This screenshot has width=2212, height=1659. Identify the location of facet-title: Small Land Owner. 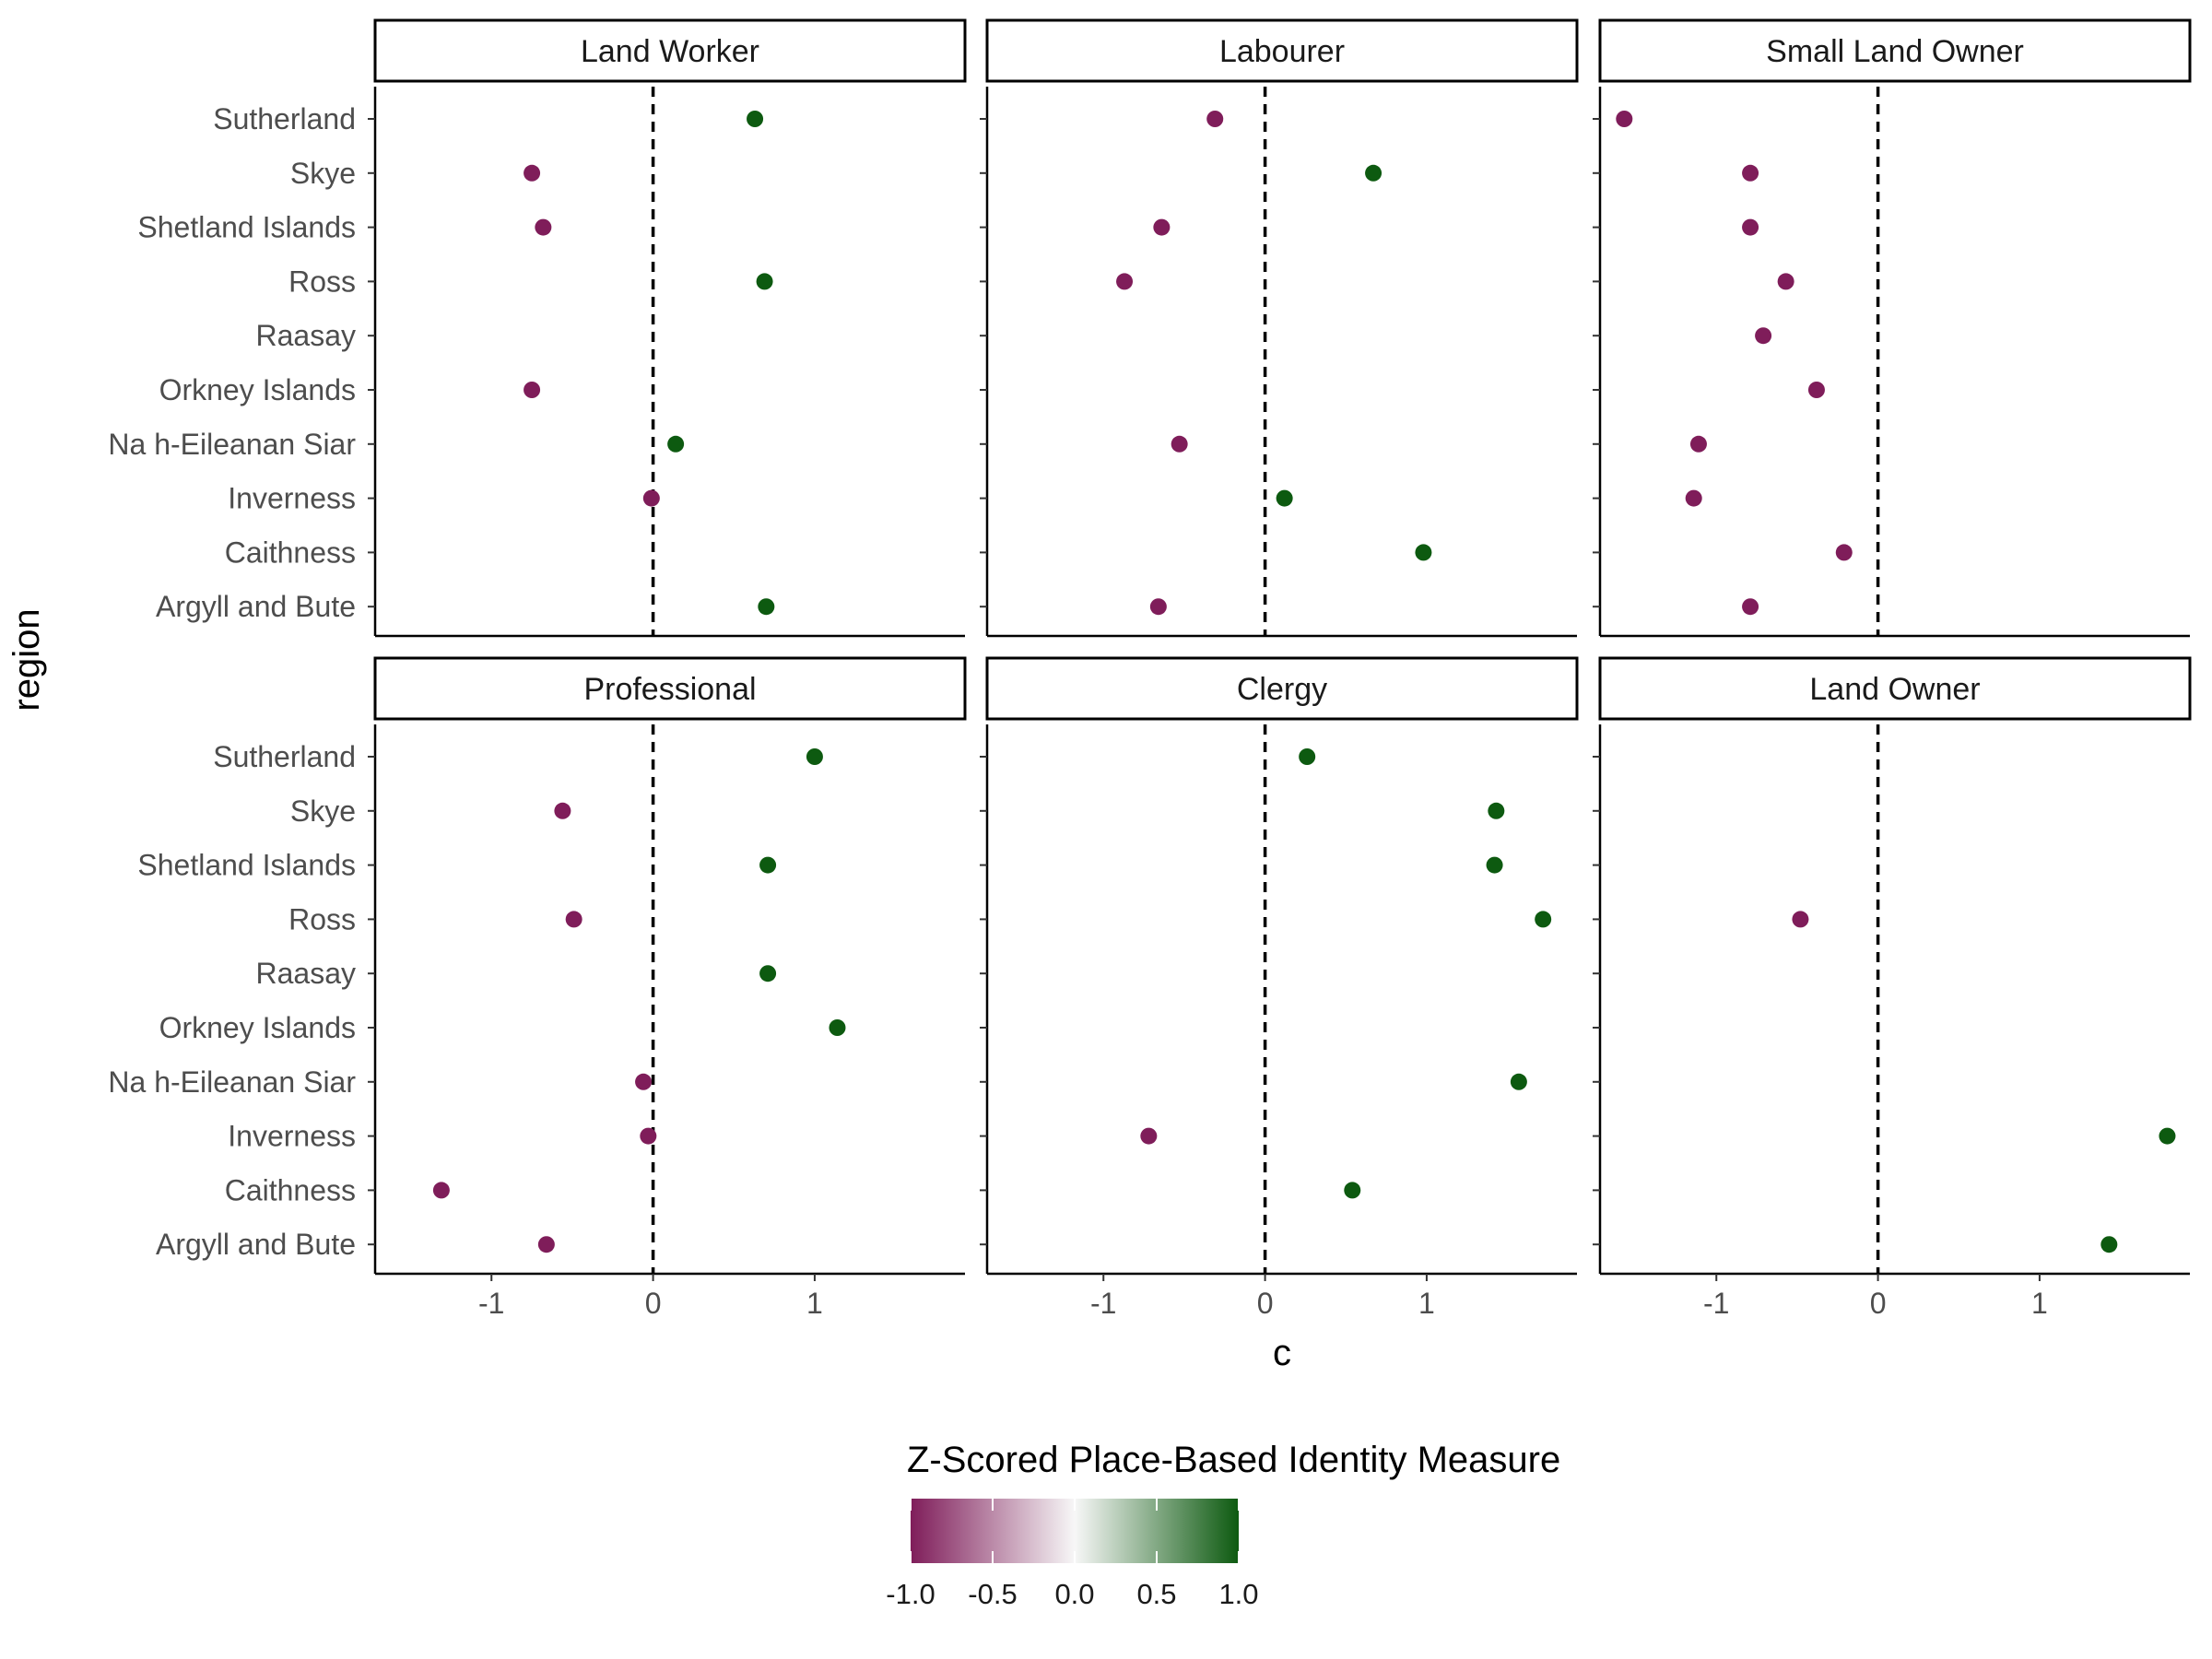
(1895, 51).